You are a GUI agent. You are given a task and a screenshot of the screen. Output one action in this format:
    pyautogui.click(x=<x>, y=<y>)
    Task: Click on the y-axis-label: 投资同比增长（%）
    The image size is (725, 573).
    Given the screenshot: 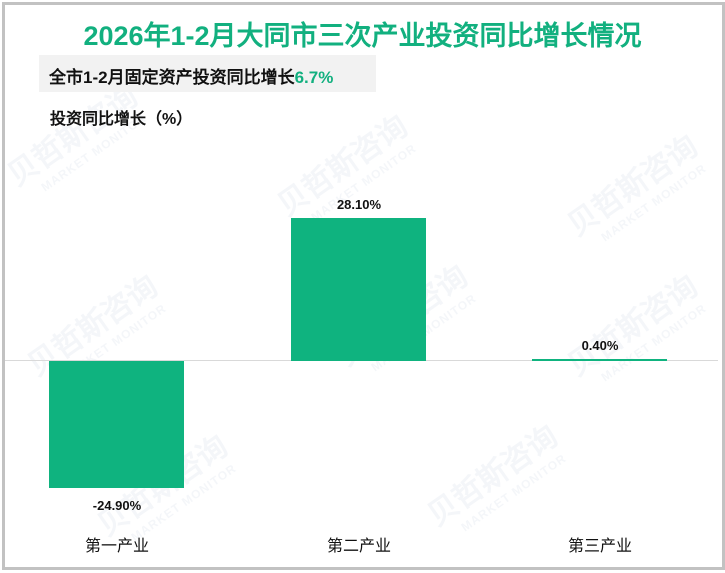 What is the action you would take?
    pyautogui.click(x=121, y=119)
    